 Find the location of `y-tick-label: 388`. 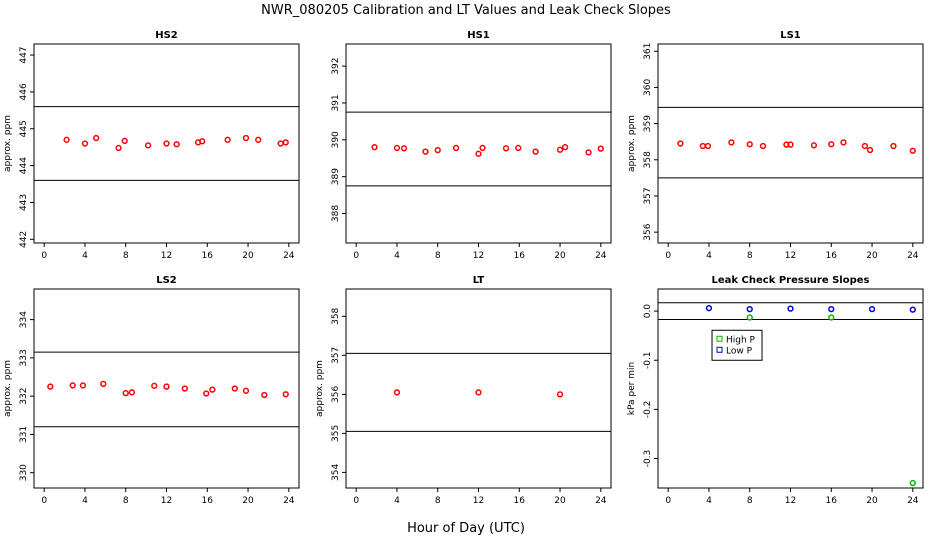

y-tick-label: 388 is located at coordinates (336, 213).